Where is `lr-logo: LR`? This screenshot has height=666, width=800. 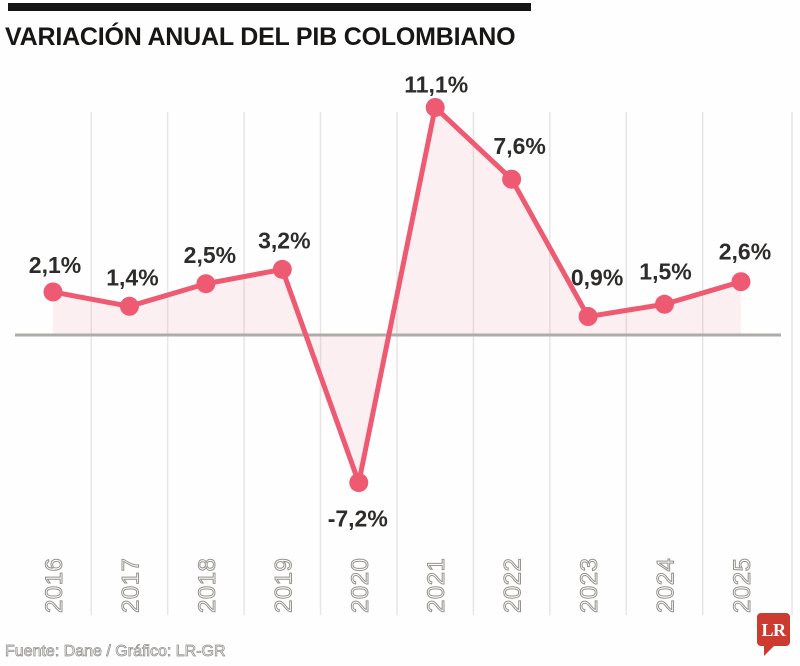 lr-logo: LR is located at coordinates (773, 629).